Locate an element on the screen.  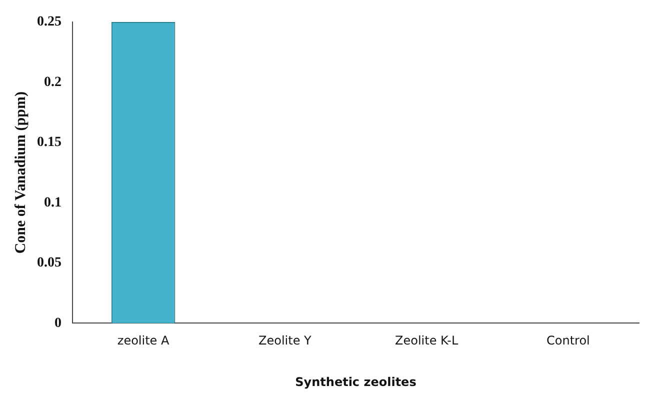
y-tick-label: 0.15 is located at coordinates (49, 142).